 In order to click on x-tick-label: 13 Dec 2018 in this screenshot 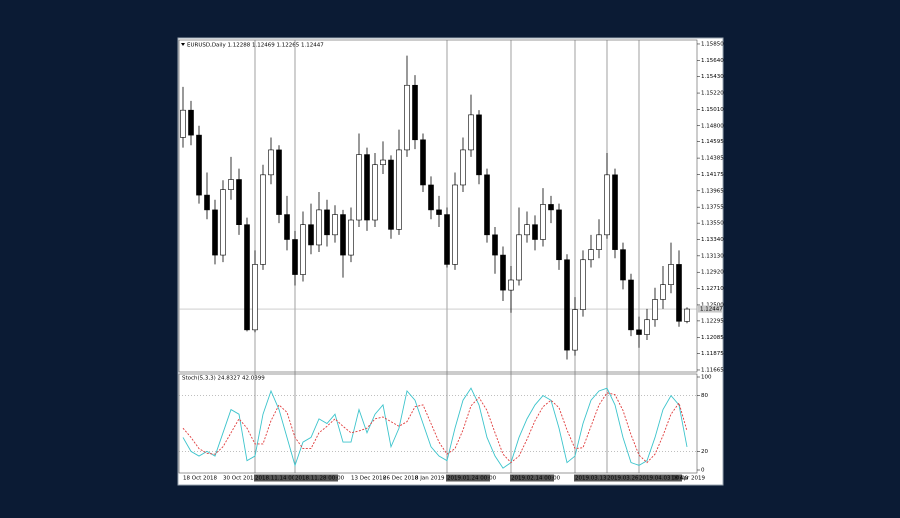, I will do `click(369, 479)`.